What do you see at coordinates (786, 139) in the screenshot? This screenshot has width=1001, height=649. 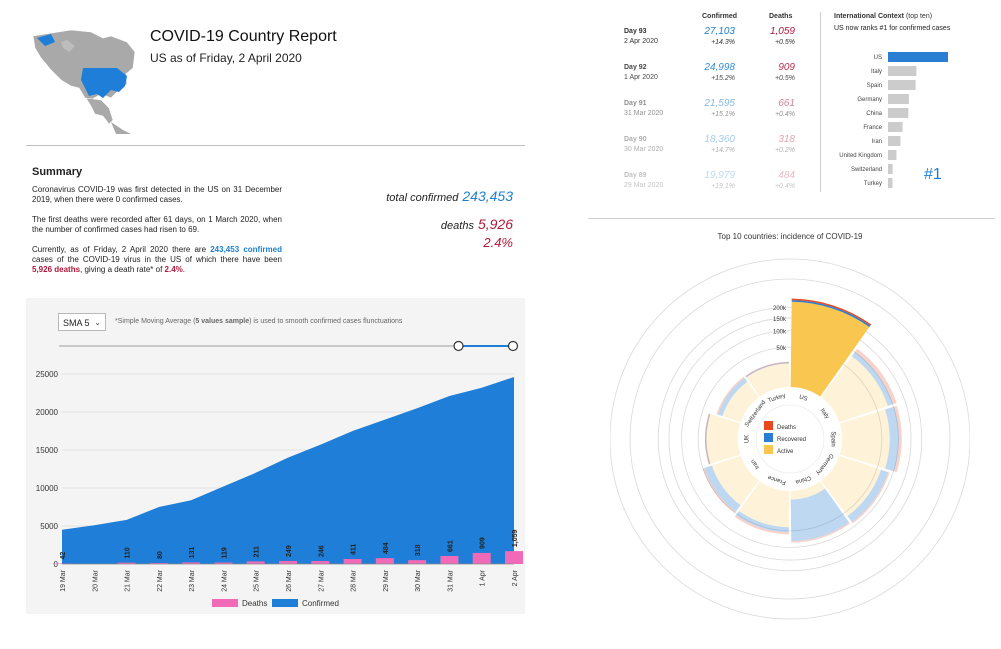 I see `row-deaths: 318` at bounding box center [786, 139].